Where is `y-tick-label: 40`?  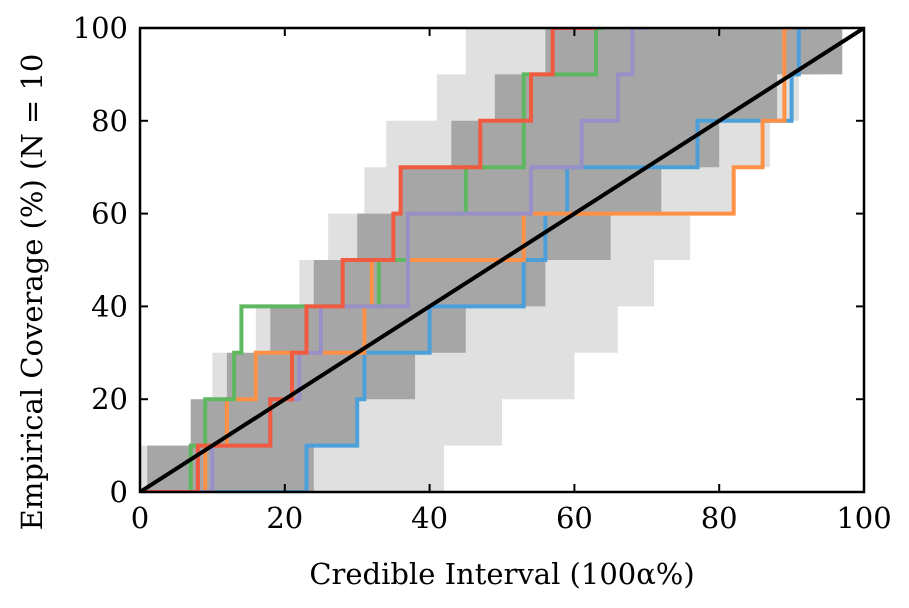
y-tick-label: 40 is located at coordinates (109, 306).